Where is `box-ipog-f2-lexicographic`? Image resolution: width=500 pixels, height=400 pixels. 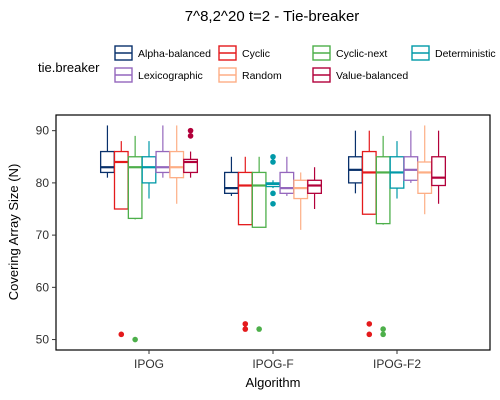 box-ipog-f2-lexicographic is located at coordinates (411, 156).